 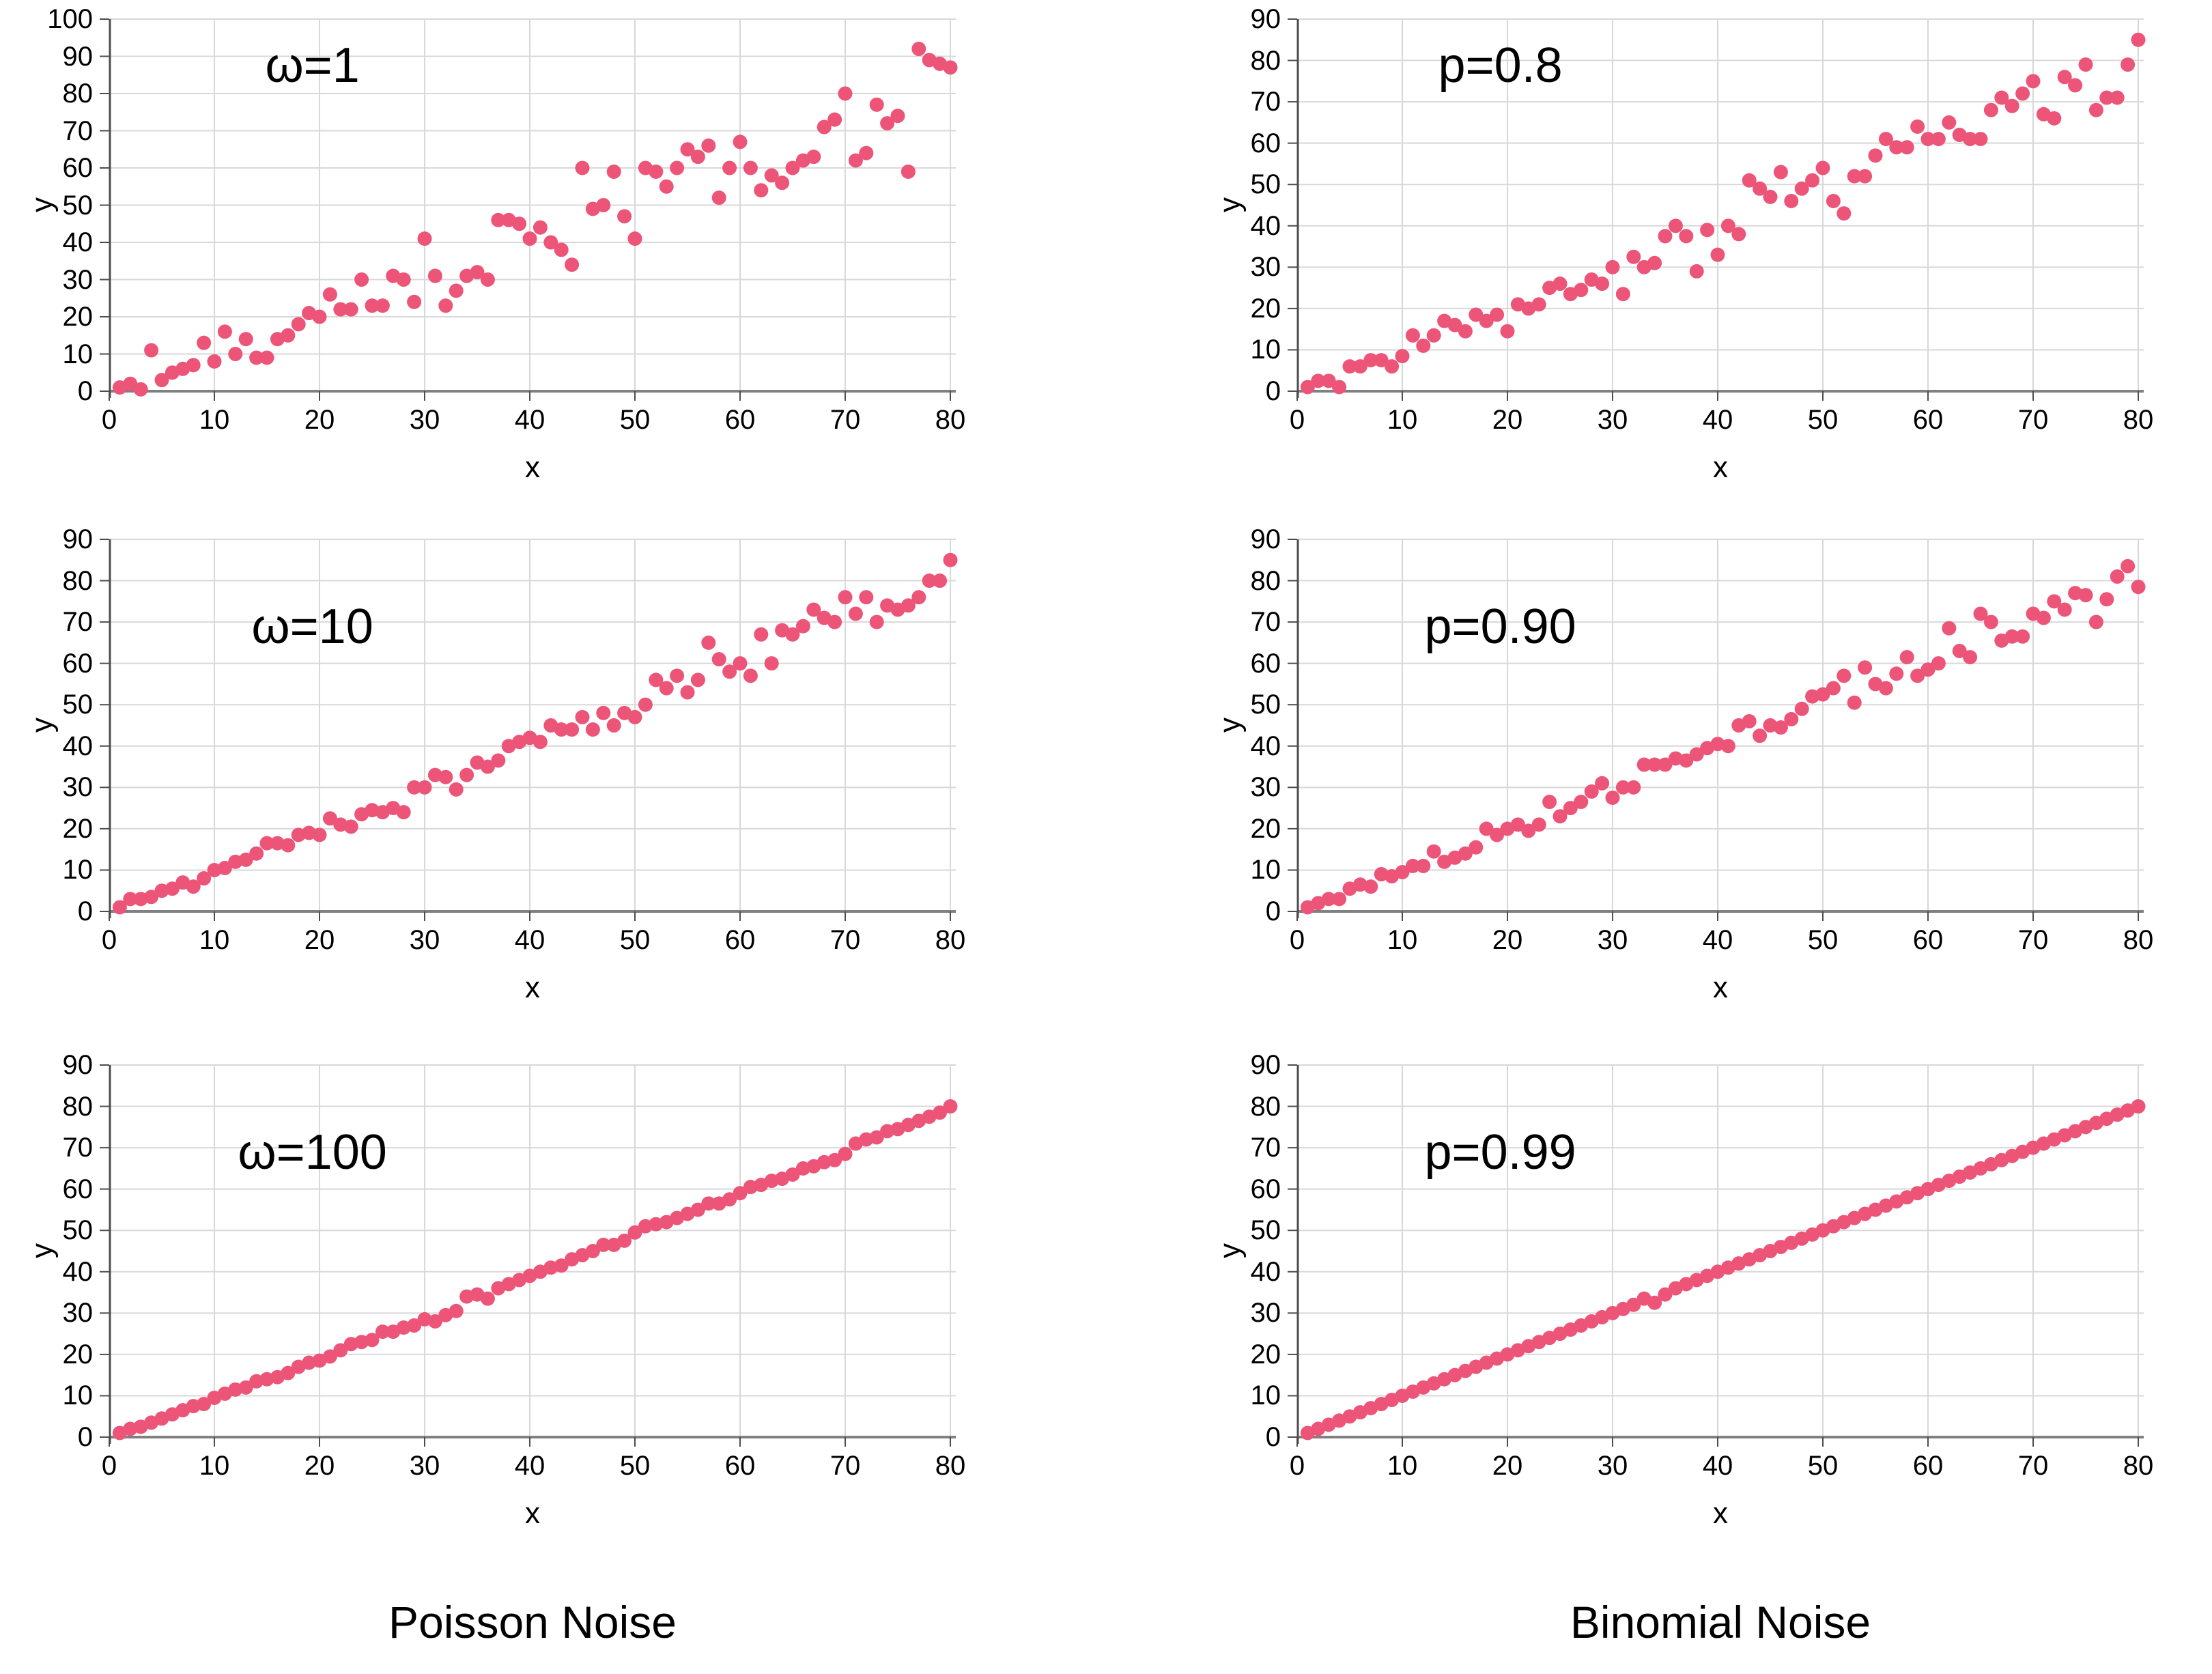 I want to click on plot-annotation: ω=10, so click(x=312, y=627).